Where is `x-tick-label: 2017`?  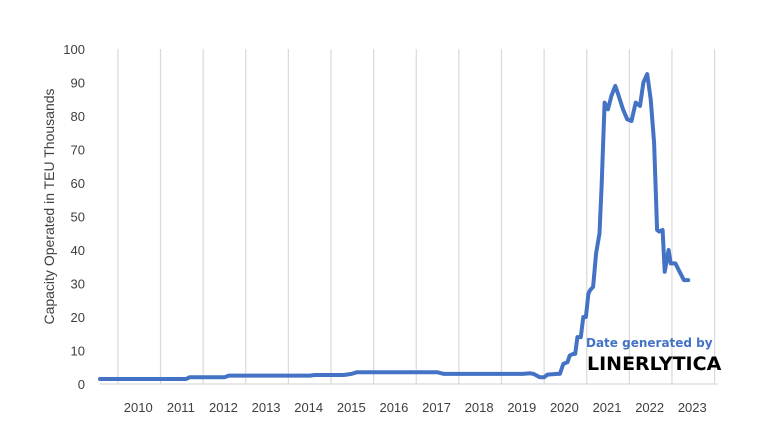
x-tick-label: 2017 is located at coordinates (436, 407).